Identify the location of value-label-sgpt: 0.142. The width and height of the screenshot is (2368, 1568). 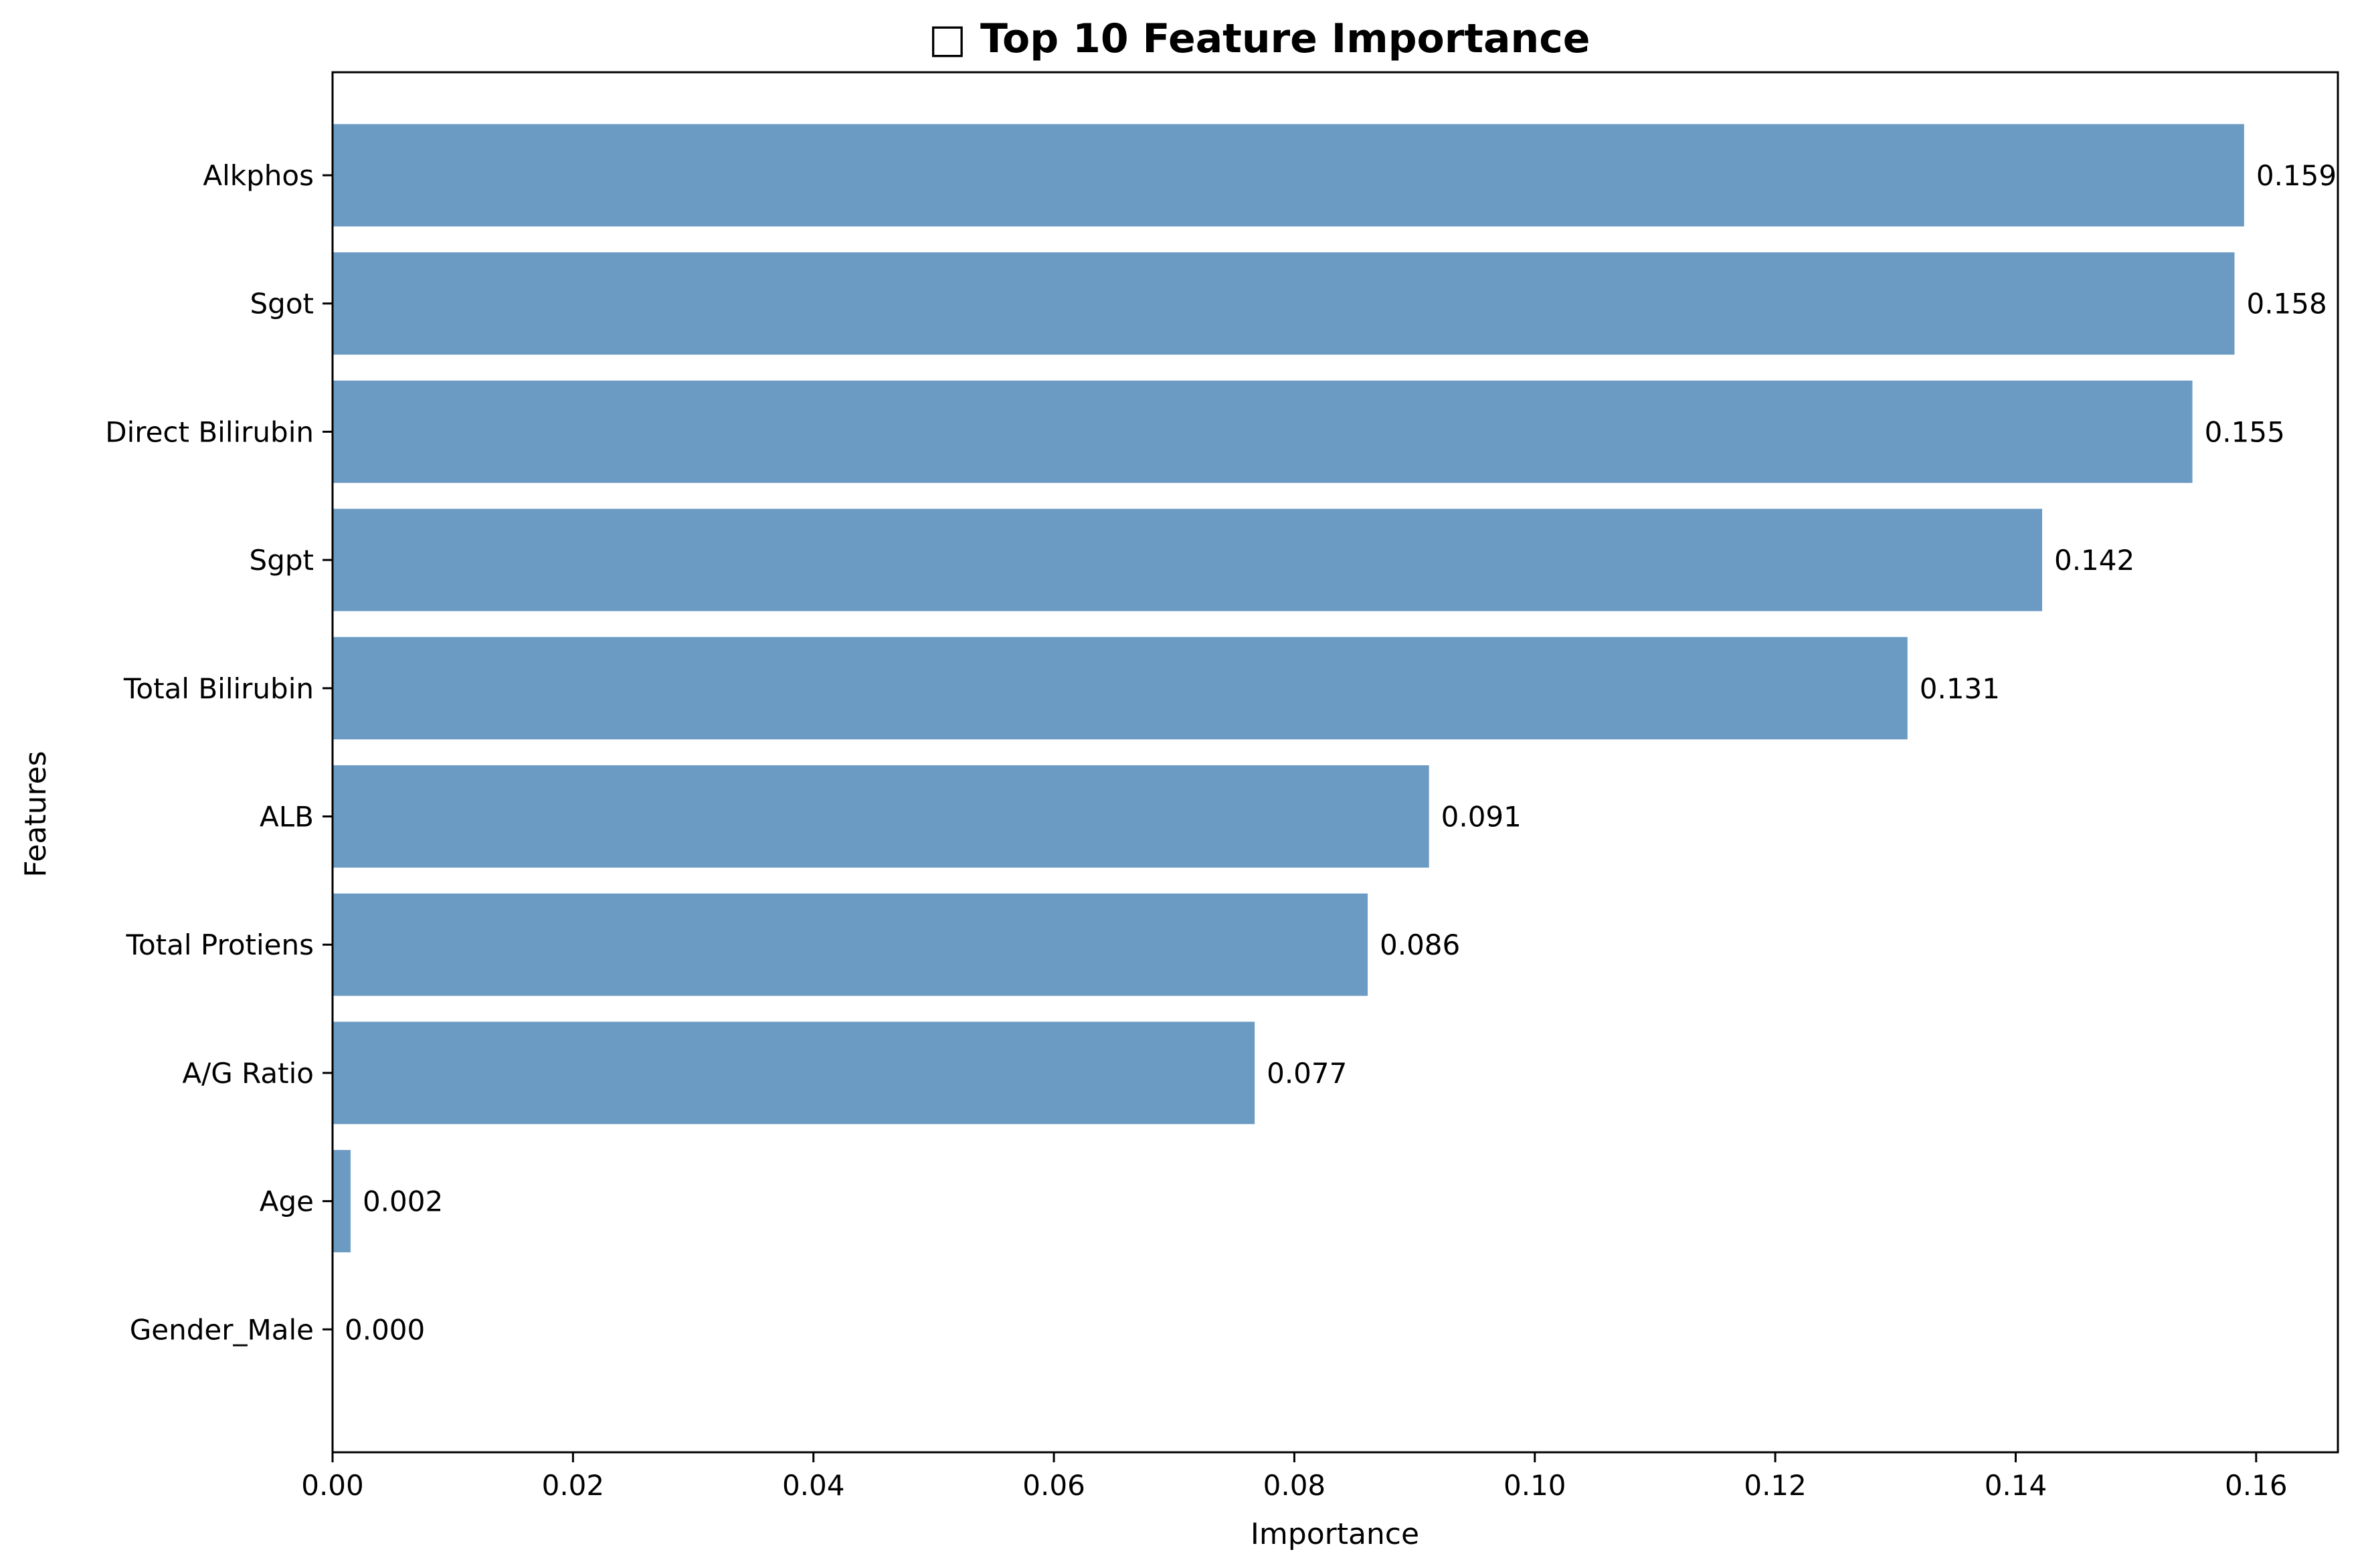
(2094, 560).